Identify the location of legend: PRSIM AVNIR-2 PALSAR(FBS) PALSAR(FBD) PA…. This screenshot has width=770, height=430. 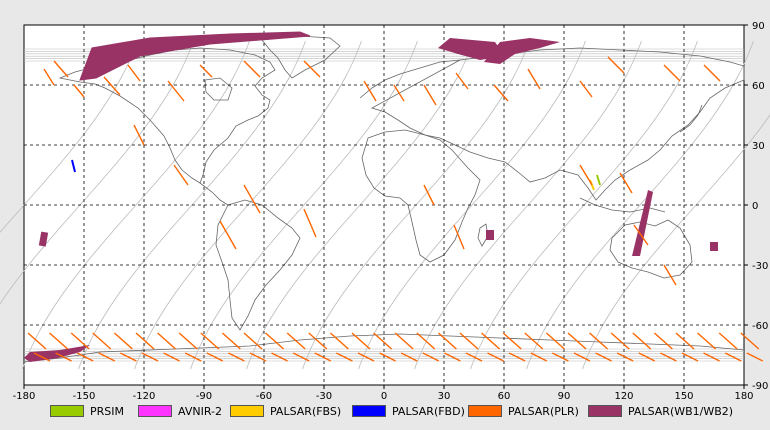
(385, 411).